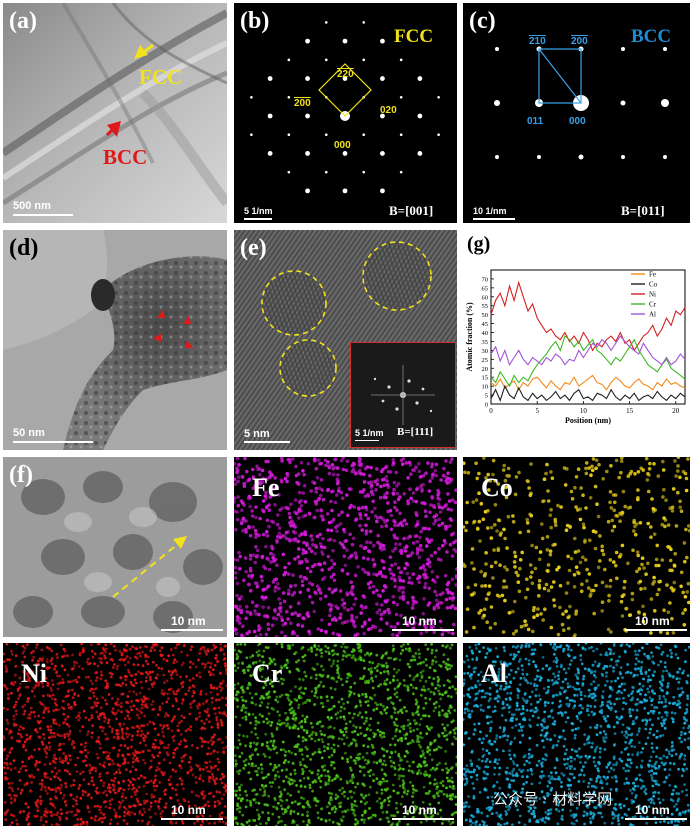 This screenshot has width=693, height=829. I want to click on panel-d-red-arrows, so click(173, 329).